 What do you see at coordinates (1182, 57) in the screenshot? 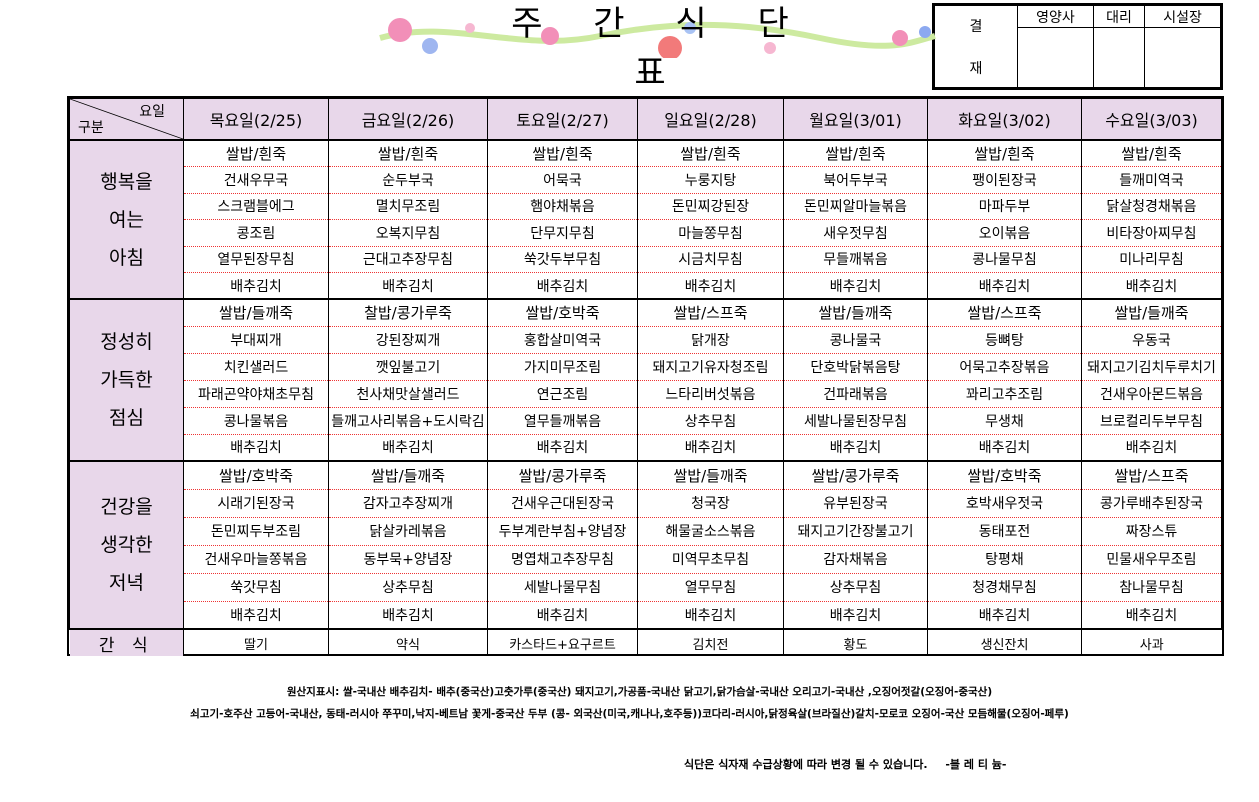
I see `approval-sign-director` at bounding box center [1182, 57].